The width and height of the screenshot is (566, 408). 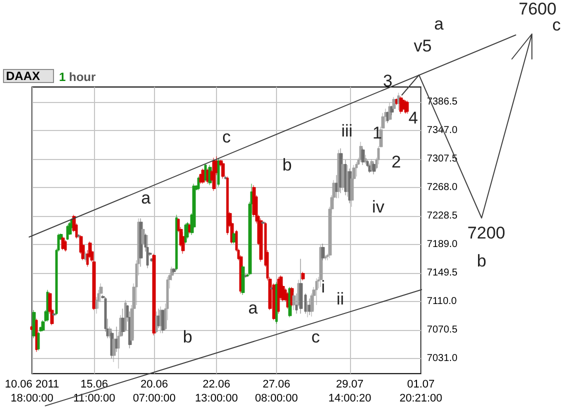 What do you see at coordinates (423, 46) in the screenshot?
I see `text: v5` at bounding box center [423, 46].